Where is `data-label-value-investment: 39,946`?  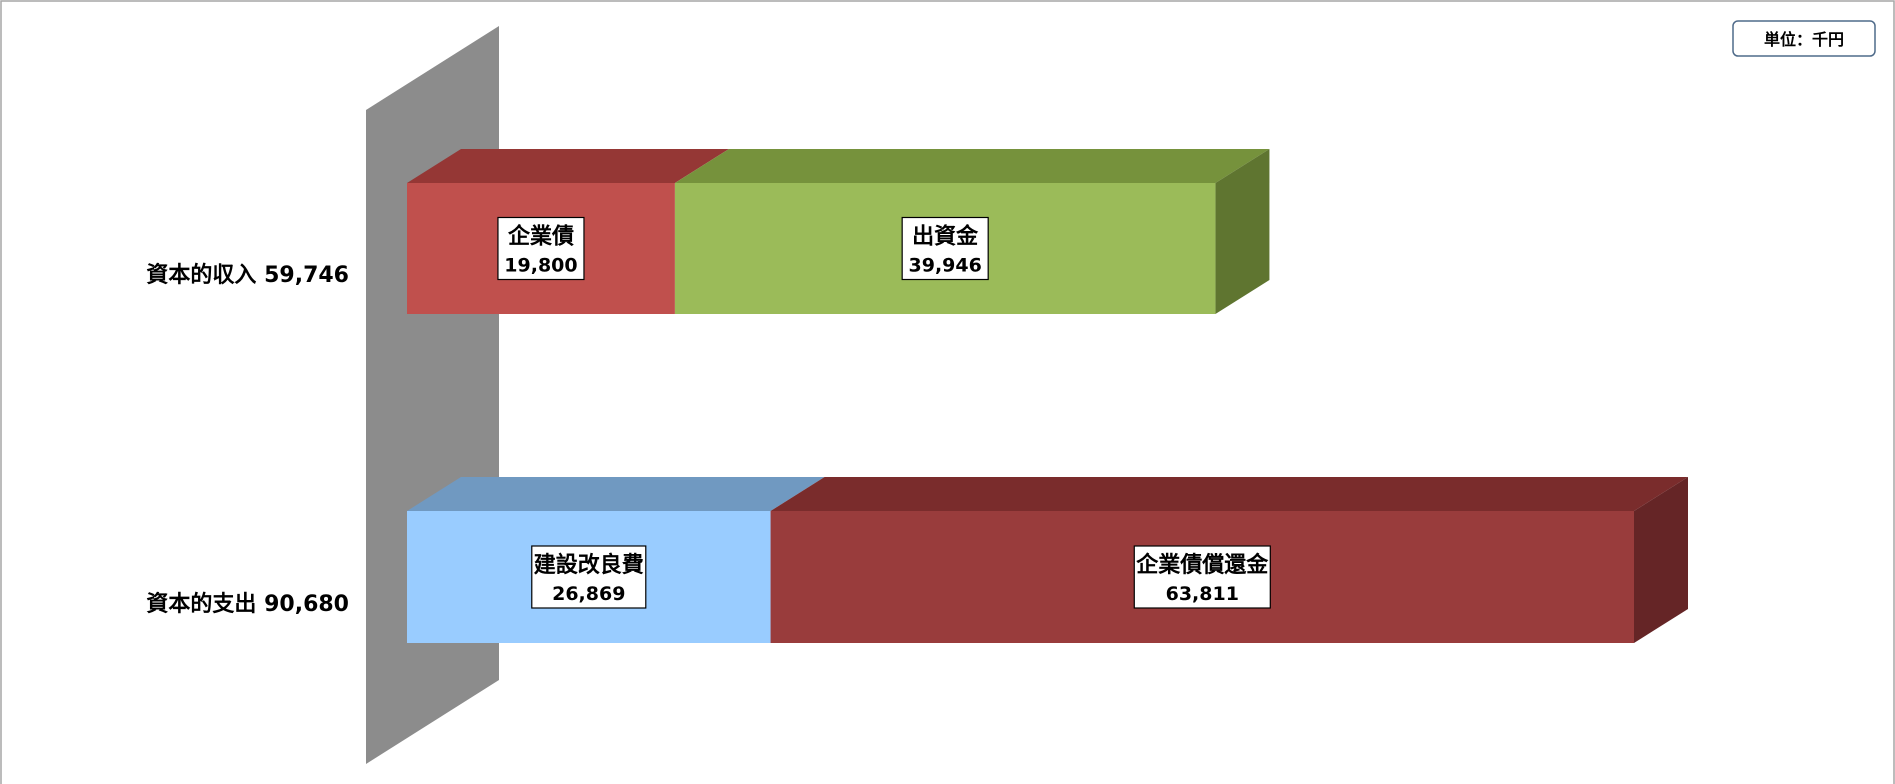
data-label-value-investment: 39,946 is located at coordinates (945, 266).